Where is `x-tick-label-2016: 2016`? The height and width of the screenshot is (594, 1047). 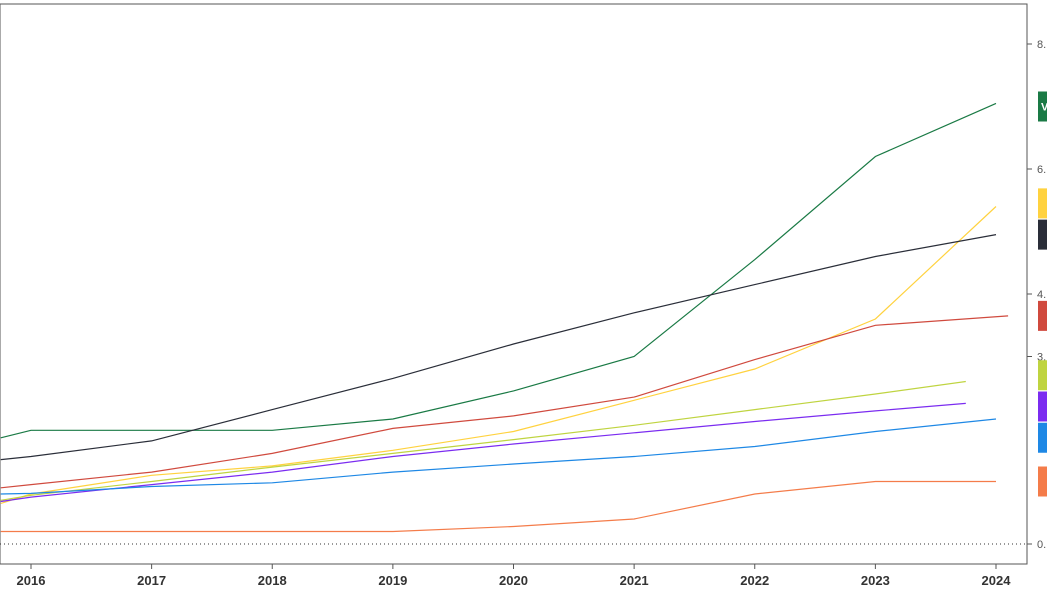 x-tick-label-2016: 2016 is located at coordinates (31, 580).